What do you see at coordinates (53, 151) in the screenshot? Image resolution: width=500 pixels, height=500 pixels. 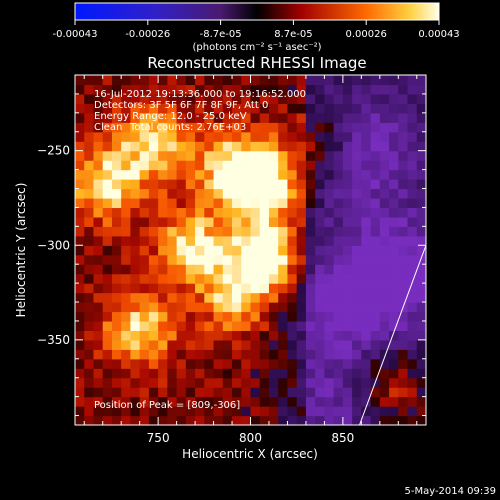 I see `y-tick-label: −250` at bounding box center [53, 151].